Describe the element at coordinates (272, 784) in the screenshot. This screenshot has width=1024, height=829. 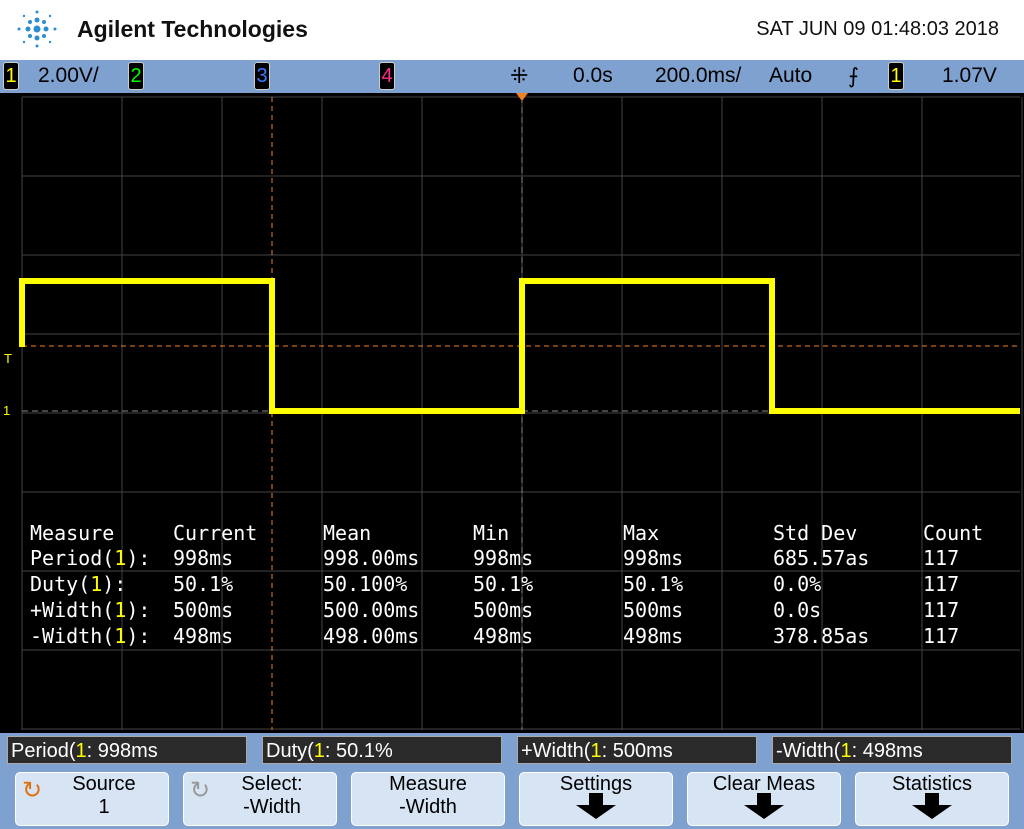
I see `softkey-label: Select:` at that location.